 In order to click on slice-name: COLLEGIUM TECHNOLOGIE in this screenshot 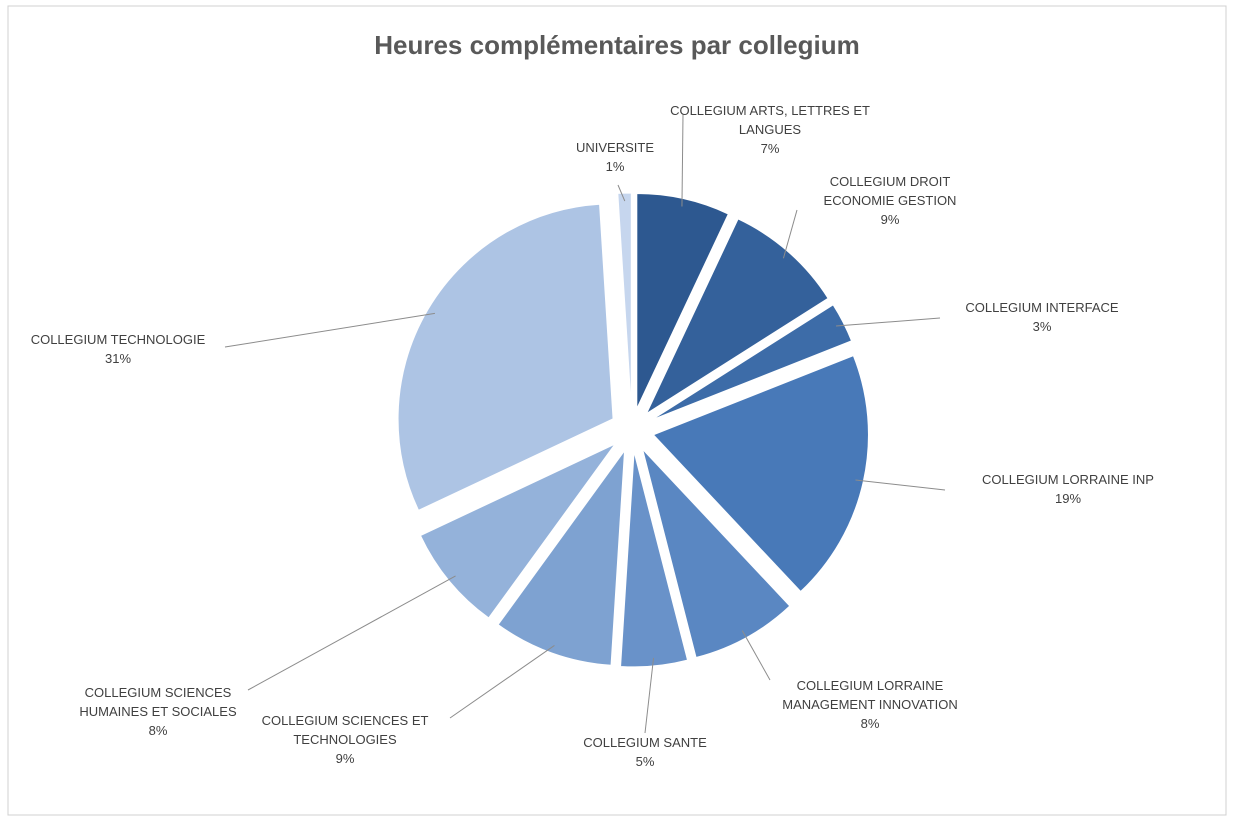, I will do `click(118, 339)`.